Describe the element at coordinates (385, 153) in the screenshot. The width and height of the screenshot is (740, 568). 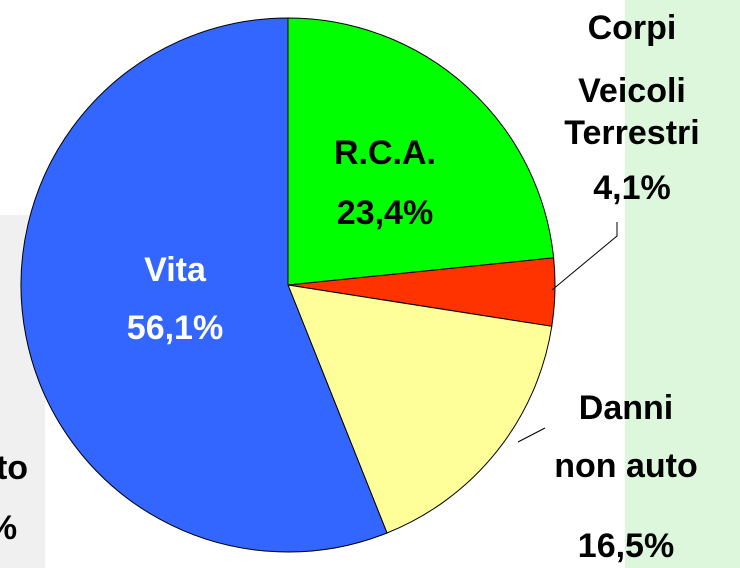
I see `slice-label: R.C.A.` at that location.